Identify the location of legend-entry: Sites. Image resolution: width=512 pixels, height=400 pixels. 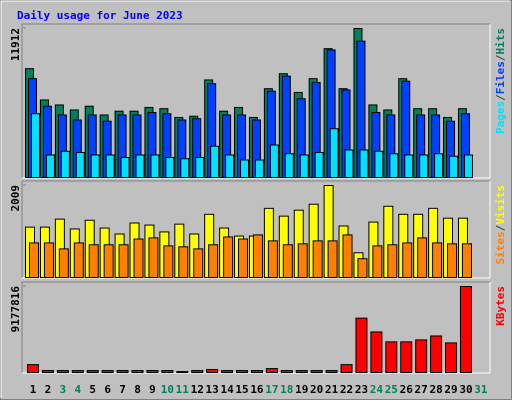
(500, 247).